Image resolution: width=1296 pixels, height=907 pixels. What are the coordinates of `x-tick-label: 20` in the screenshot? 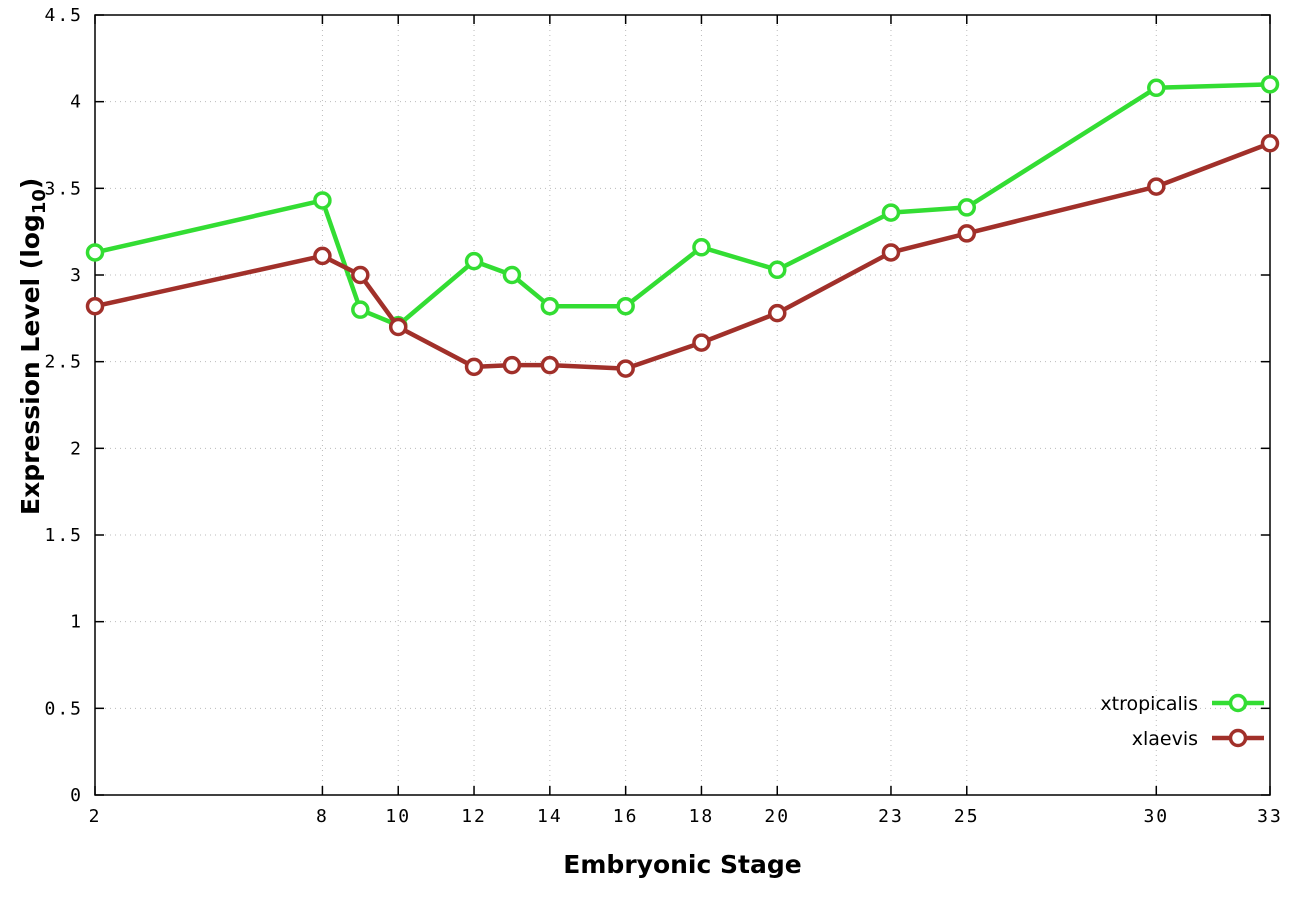 It's located at (777, 816).